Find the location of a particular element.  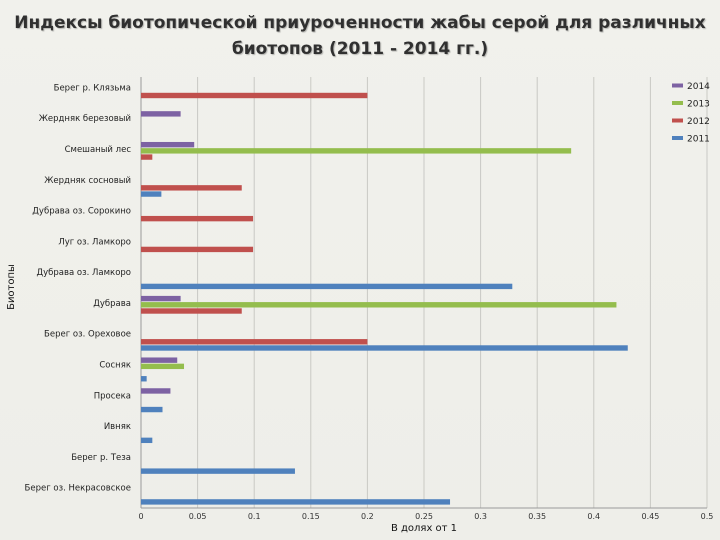

x-tick-label: 0.1 is located at coordinates (254, 516).